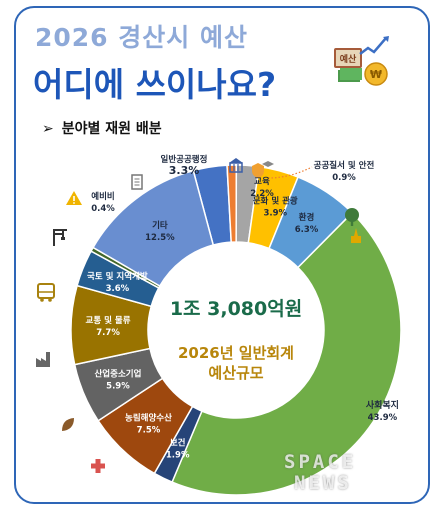 The image size is (446, 513). What do you see at coordinates (60, 237) in the screenshot?
I see `crane-icon` at bounding box center [60, 237].